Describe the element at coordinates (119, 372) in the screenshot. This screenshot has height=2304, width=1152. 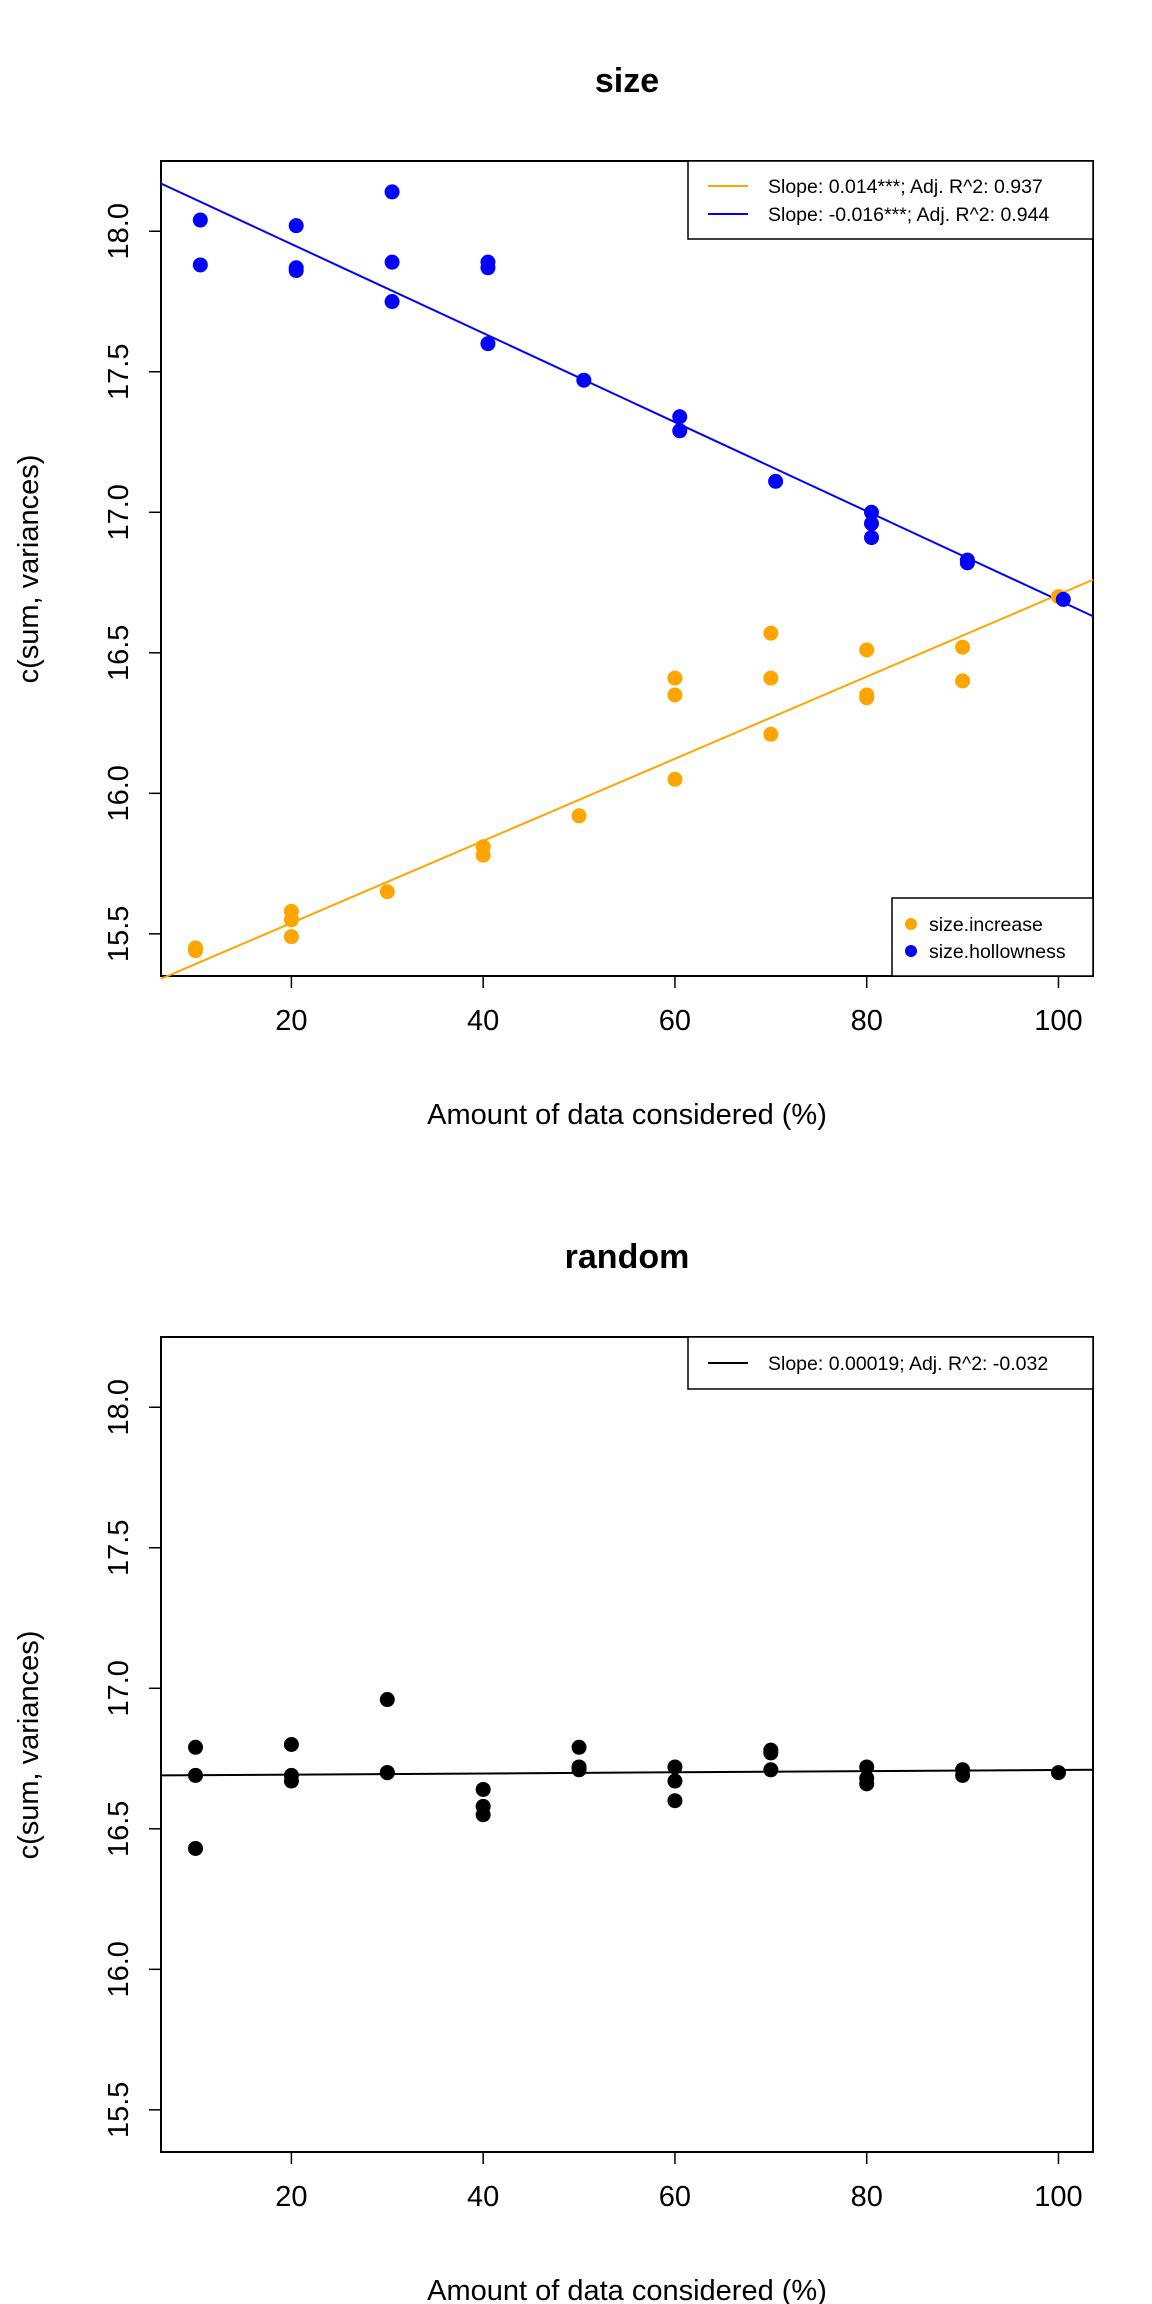
I see `y-tick-label: 17.5` at that location.